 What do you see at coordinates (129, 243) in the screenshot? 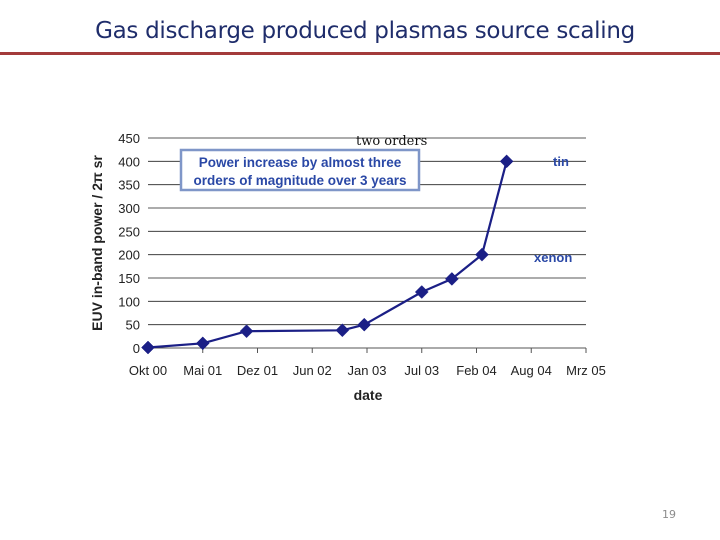
I see `y-axis-tick-labels: 0 50 100 150 200 250 300 350 400 450` at bounding box center [129, 243].